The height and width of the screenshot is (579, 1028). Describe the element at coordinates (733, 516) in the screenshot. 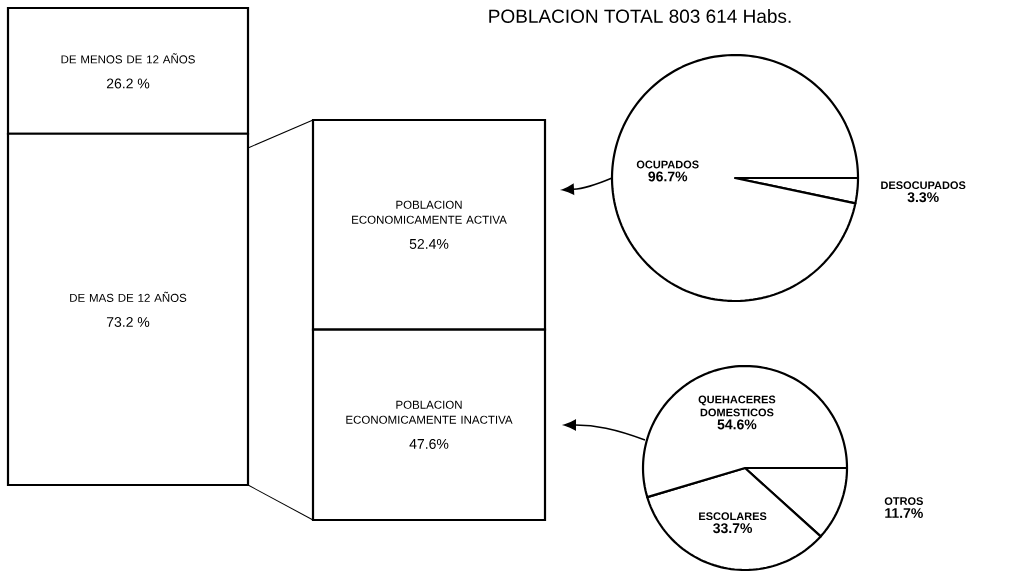

I see `slice-label: ESCOLARES` at that location.